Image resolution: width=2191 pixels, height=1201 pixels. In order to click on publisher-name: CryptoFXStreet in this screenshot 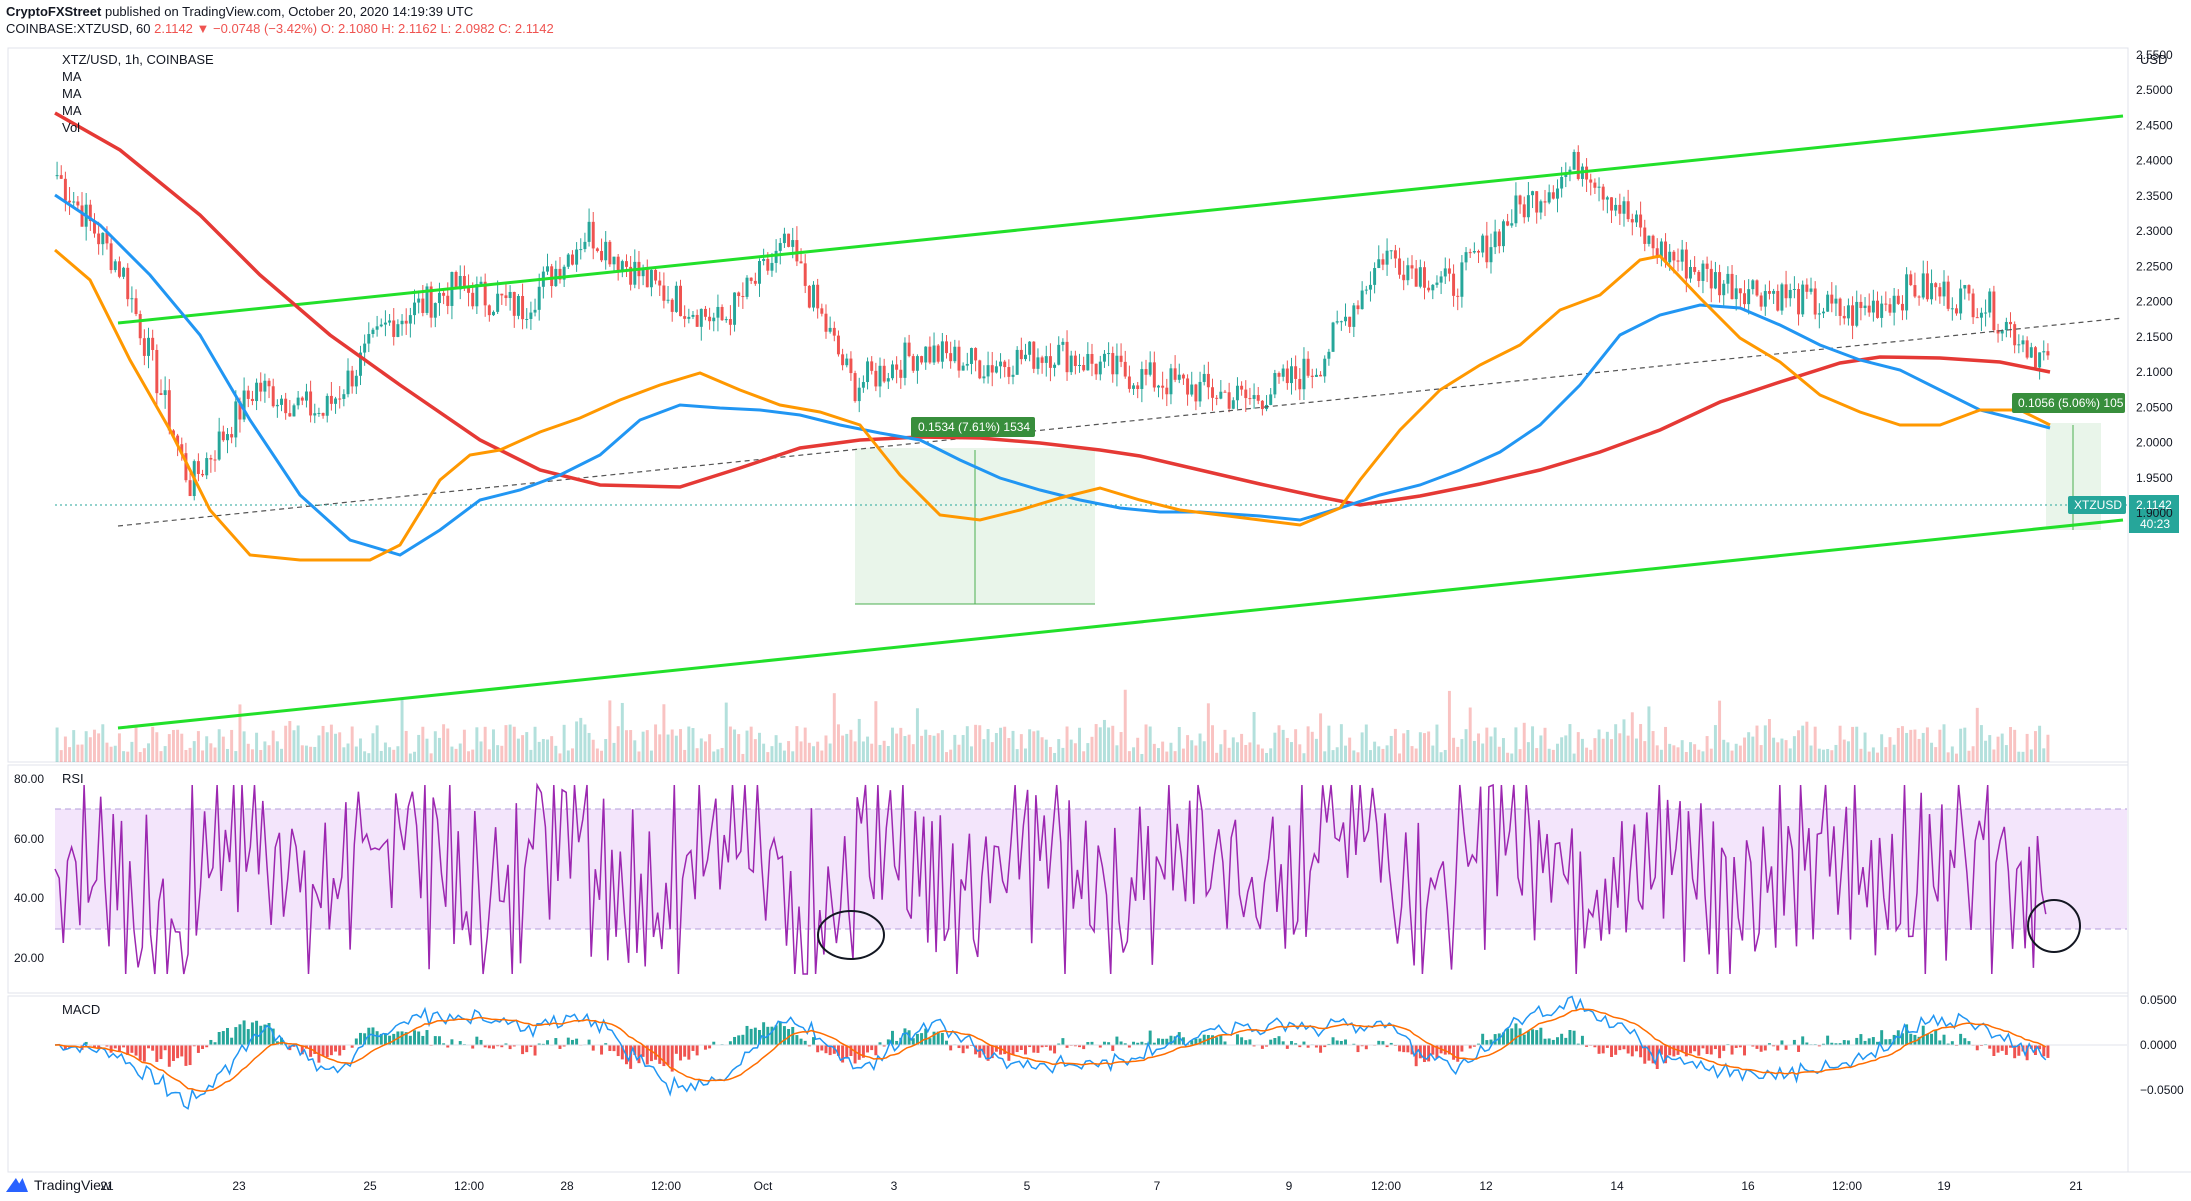, I will do `click(54, 11)`.